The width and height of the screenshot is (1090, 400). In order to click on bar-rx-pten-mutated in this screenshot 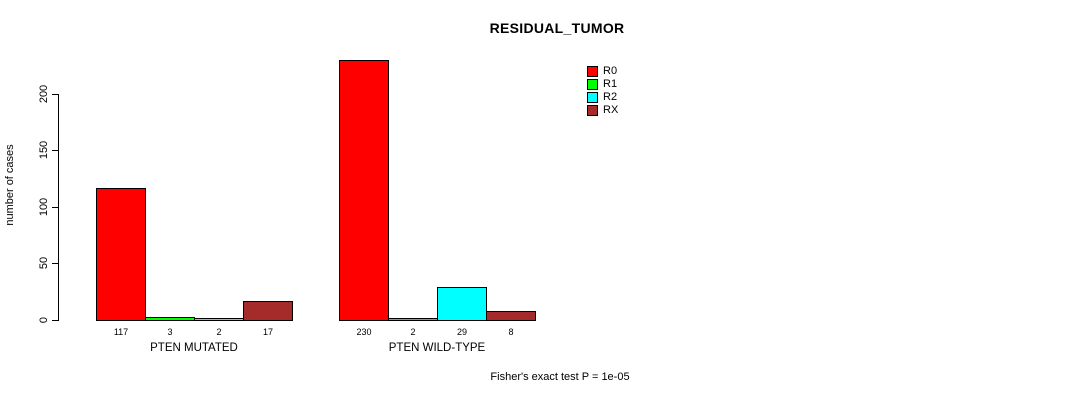, I will do `click(268, 310)`.